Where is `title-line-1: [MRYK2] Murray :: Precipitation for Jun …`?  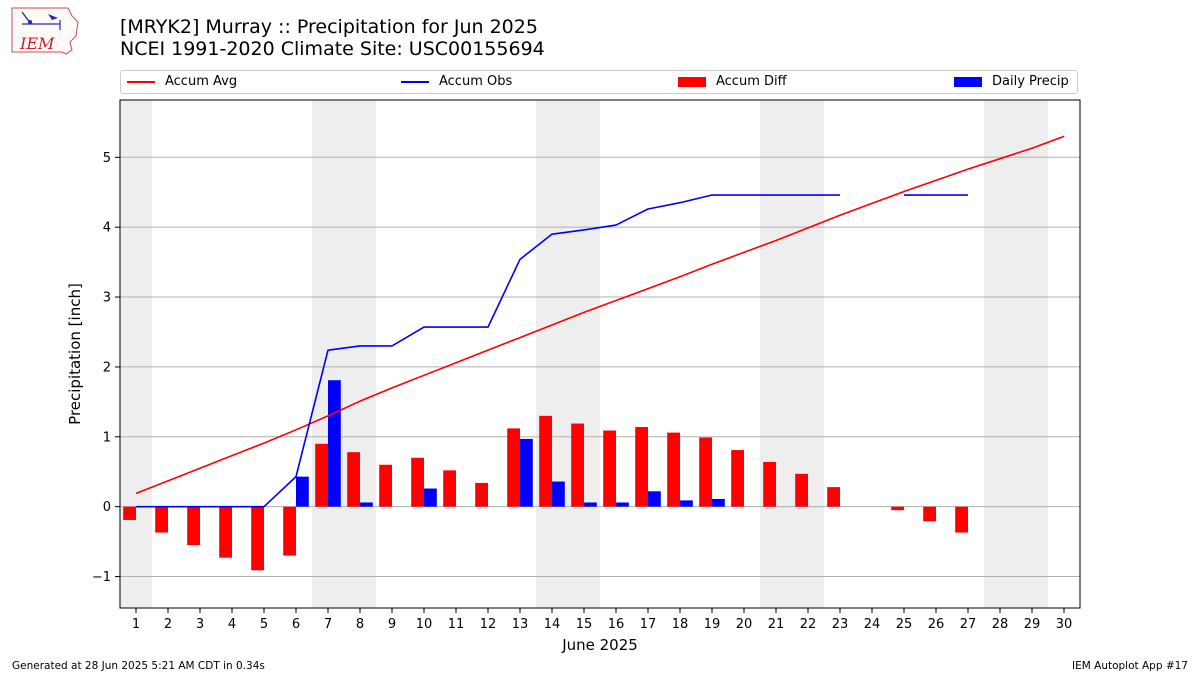 title-line-1: [MRYK2] Murray :: Precipitation for Jun … is located at coordinates (329, 27).